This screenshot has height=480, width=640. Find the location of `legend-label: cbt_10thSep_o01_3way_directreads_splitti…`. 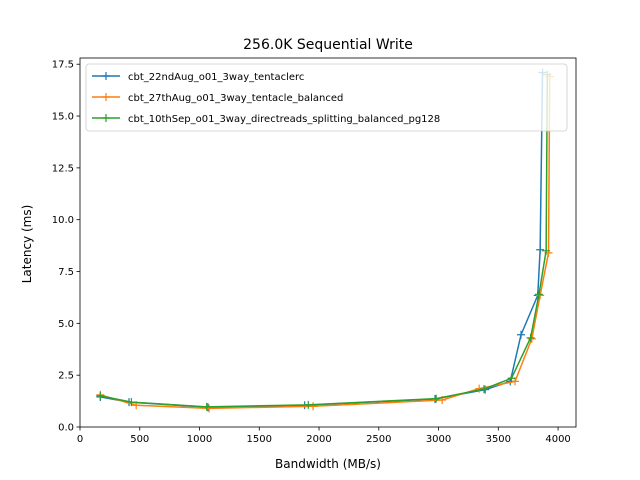

legend-label: cbt_10thSep_o01_3way_directreads_splitti… is located at coordinates (284, 119).